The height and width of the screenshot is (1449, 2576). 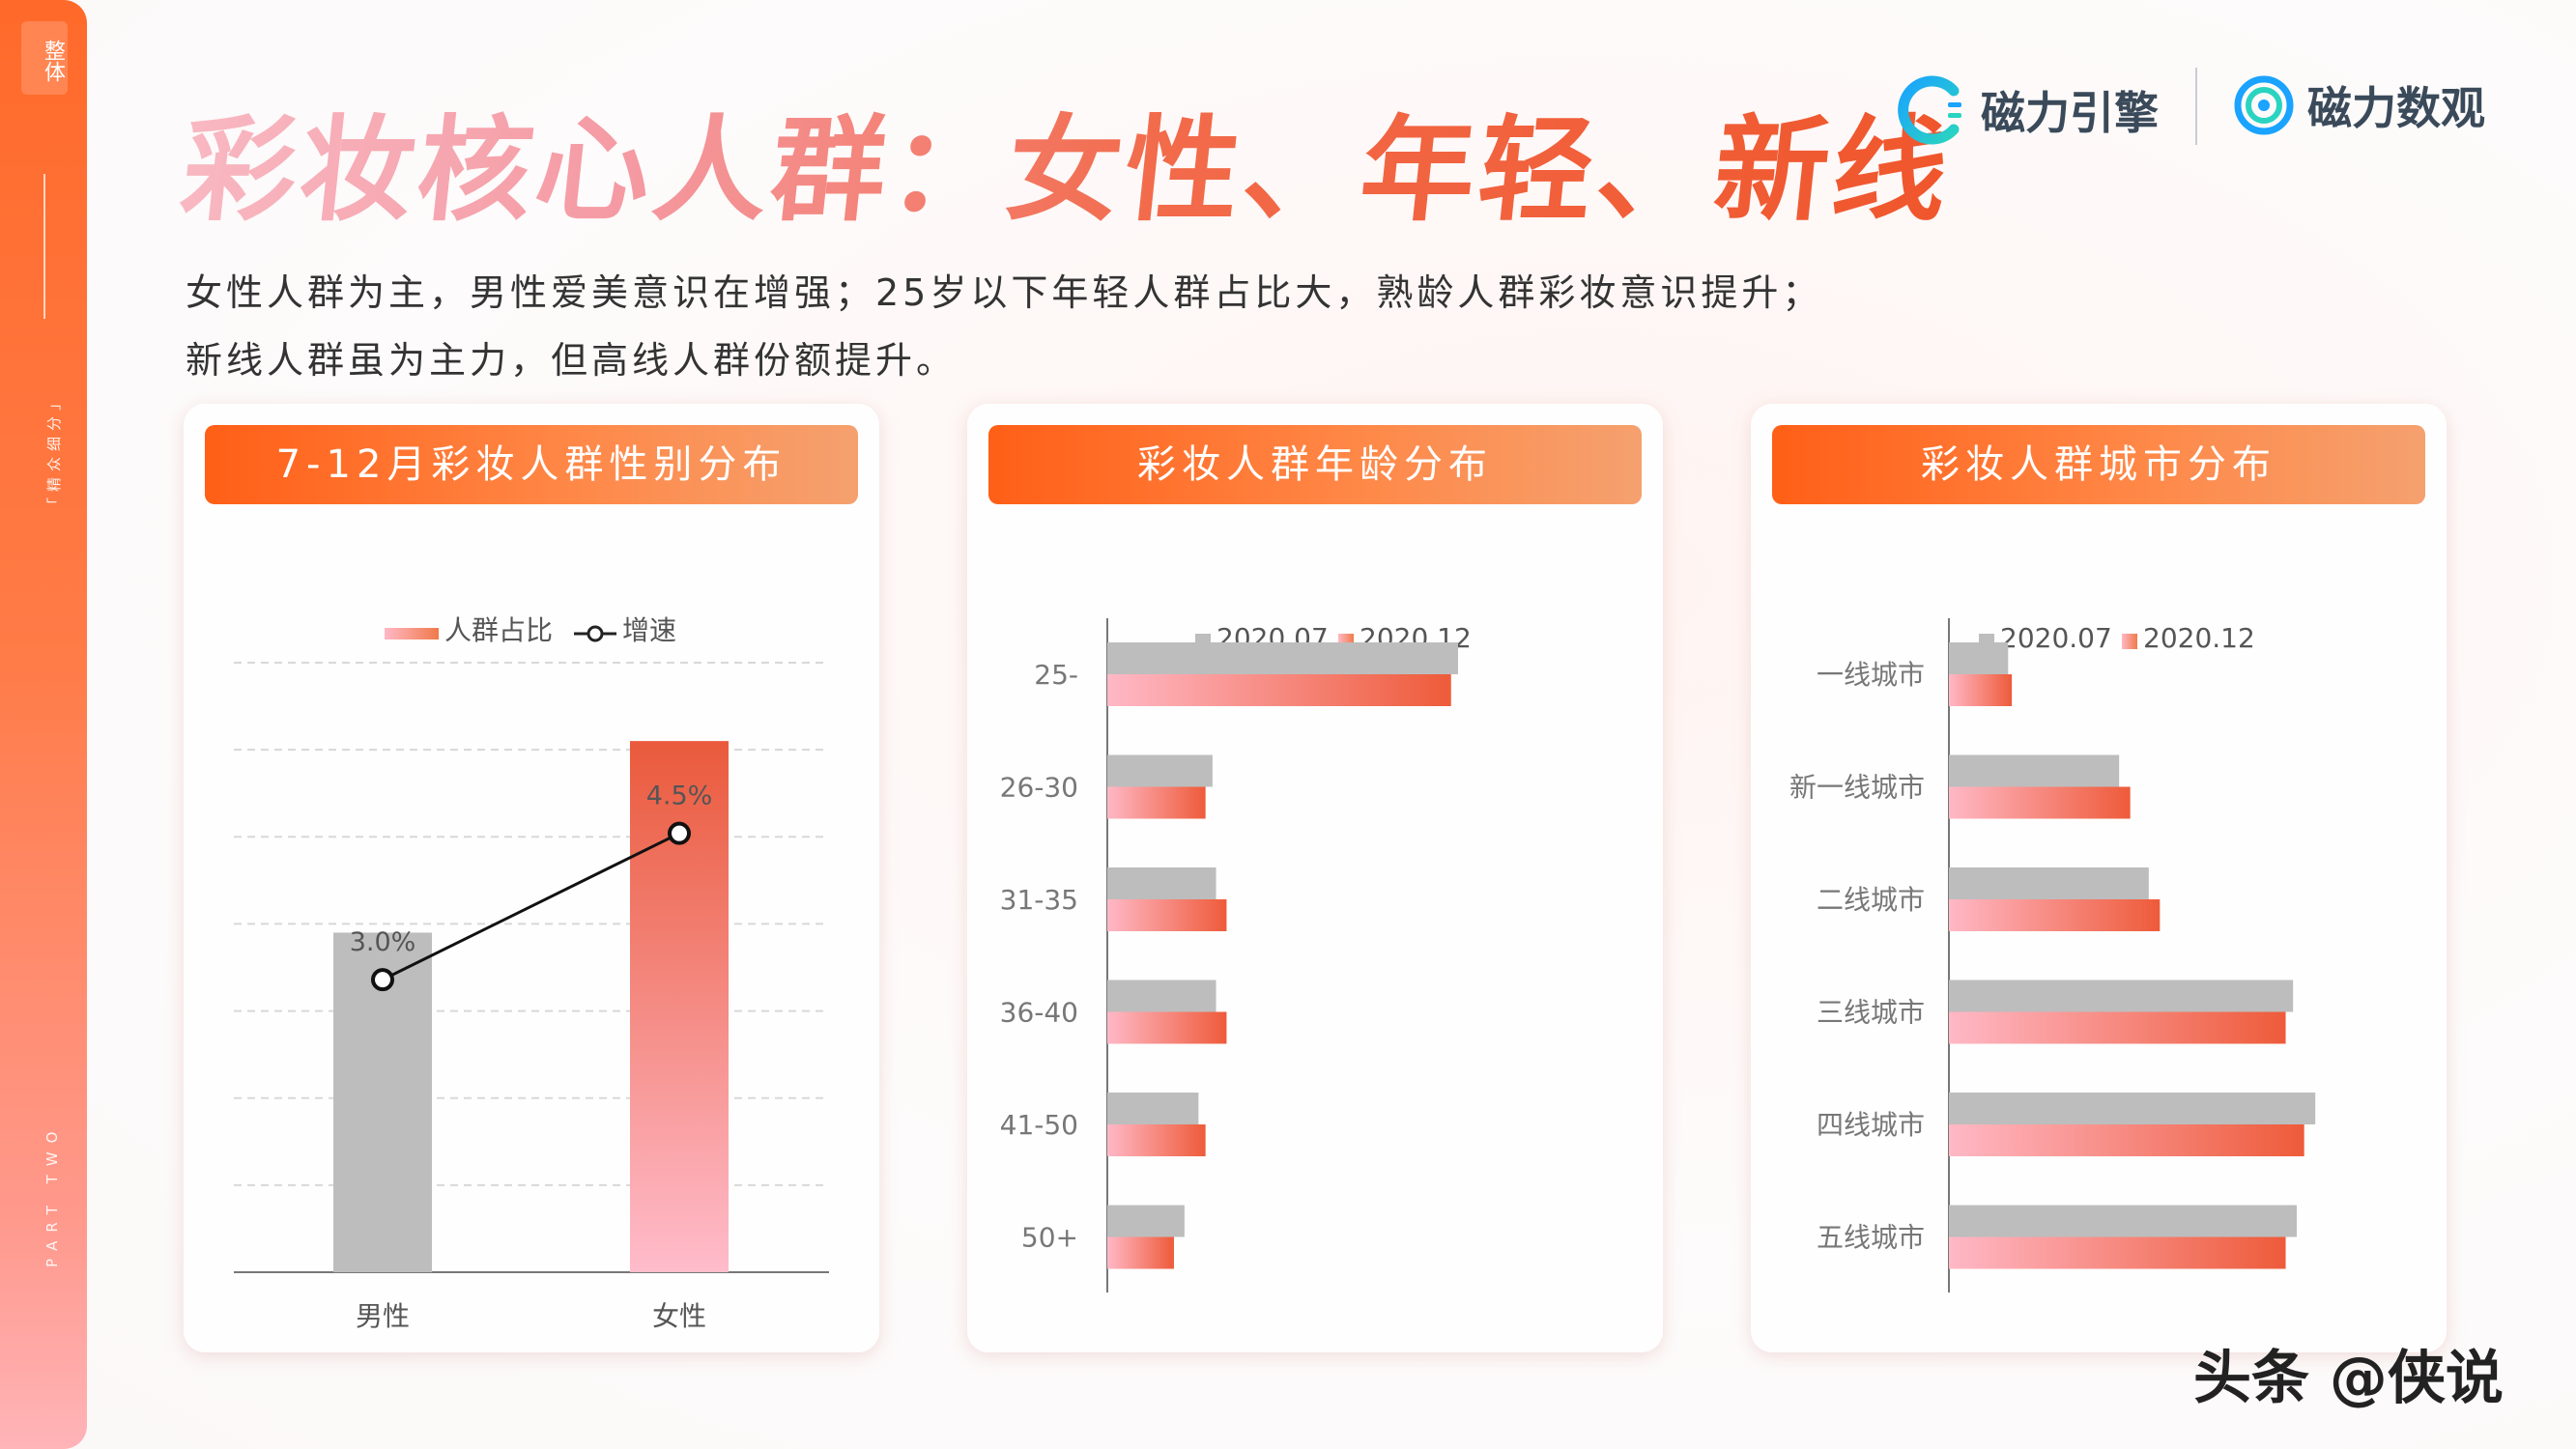 What do you see at coordinates (1039, 788) in the screenshot?
I see `y-tick-label: 26-30` at bounding box center [1039, 788].